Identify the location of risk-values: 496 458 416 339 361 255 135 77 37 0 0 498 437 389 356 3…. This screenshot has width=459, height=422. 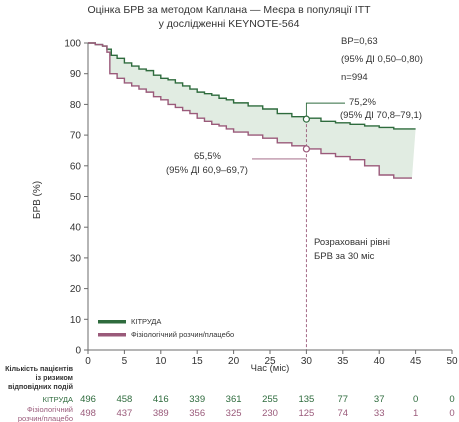
(267, 406).